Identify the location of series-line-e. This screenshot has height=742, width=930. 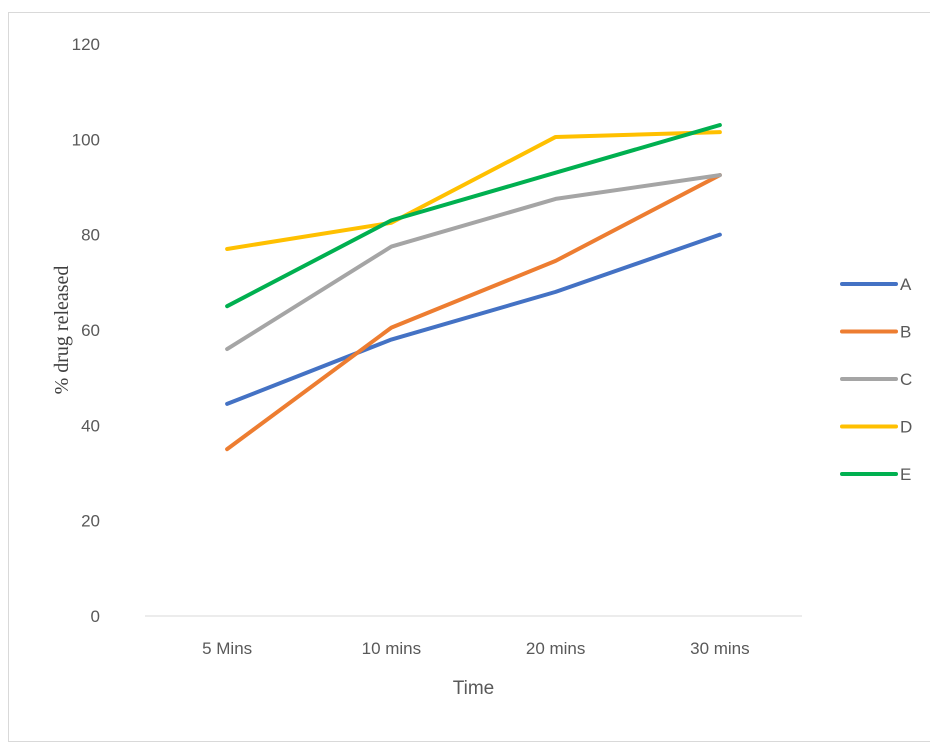
(473, 216).